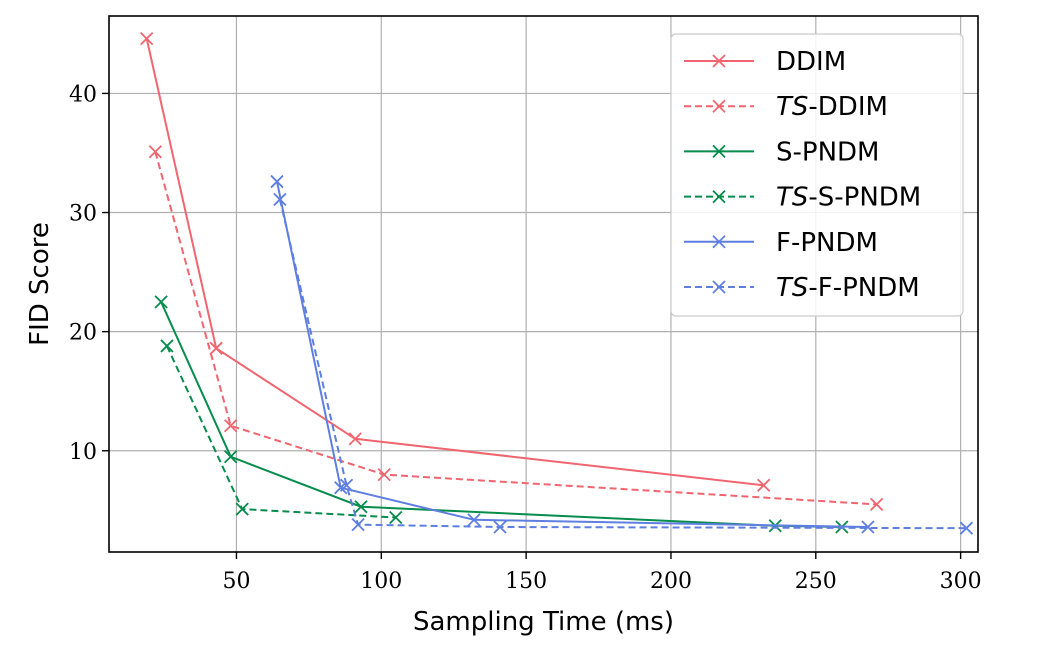 The image size is (1043, 646). I want to click on y-tick-label: 20, so click(83, 333).